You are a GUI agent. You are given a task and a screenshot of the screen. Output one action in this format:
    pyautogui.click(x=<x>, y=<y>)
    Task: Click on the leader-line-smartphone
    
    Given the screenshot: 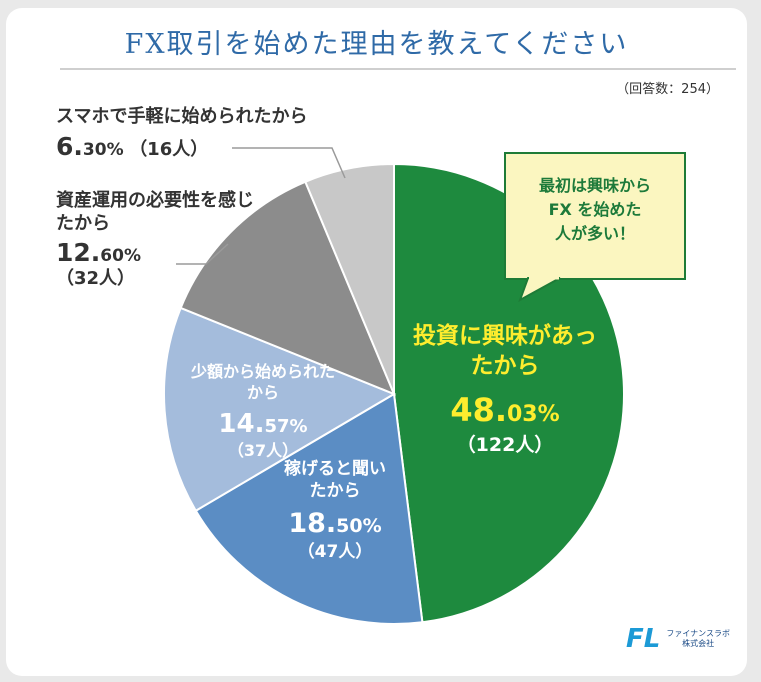 What is the action you would take?
    pyautogui.click(x=289, y=163)
    